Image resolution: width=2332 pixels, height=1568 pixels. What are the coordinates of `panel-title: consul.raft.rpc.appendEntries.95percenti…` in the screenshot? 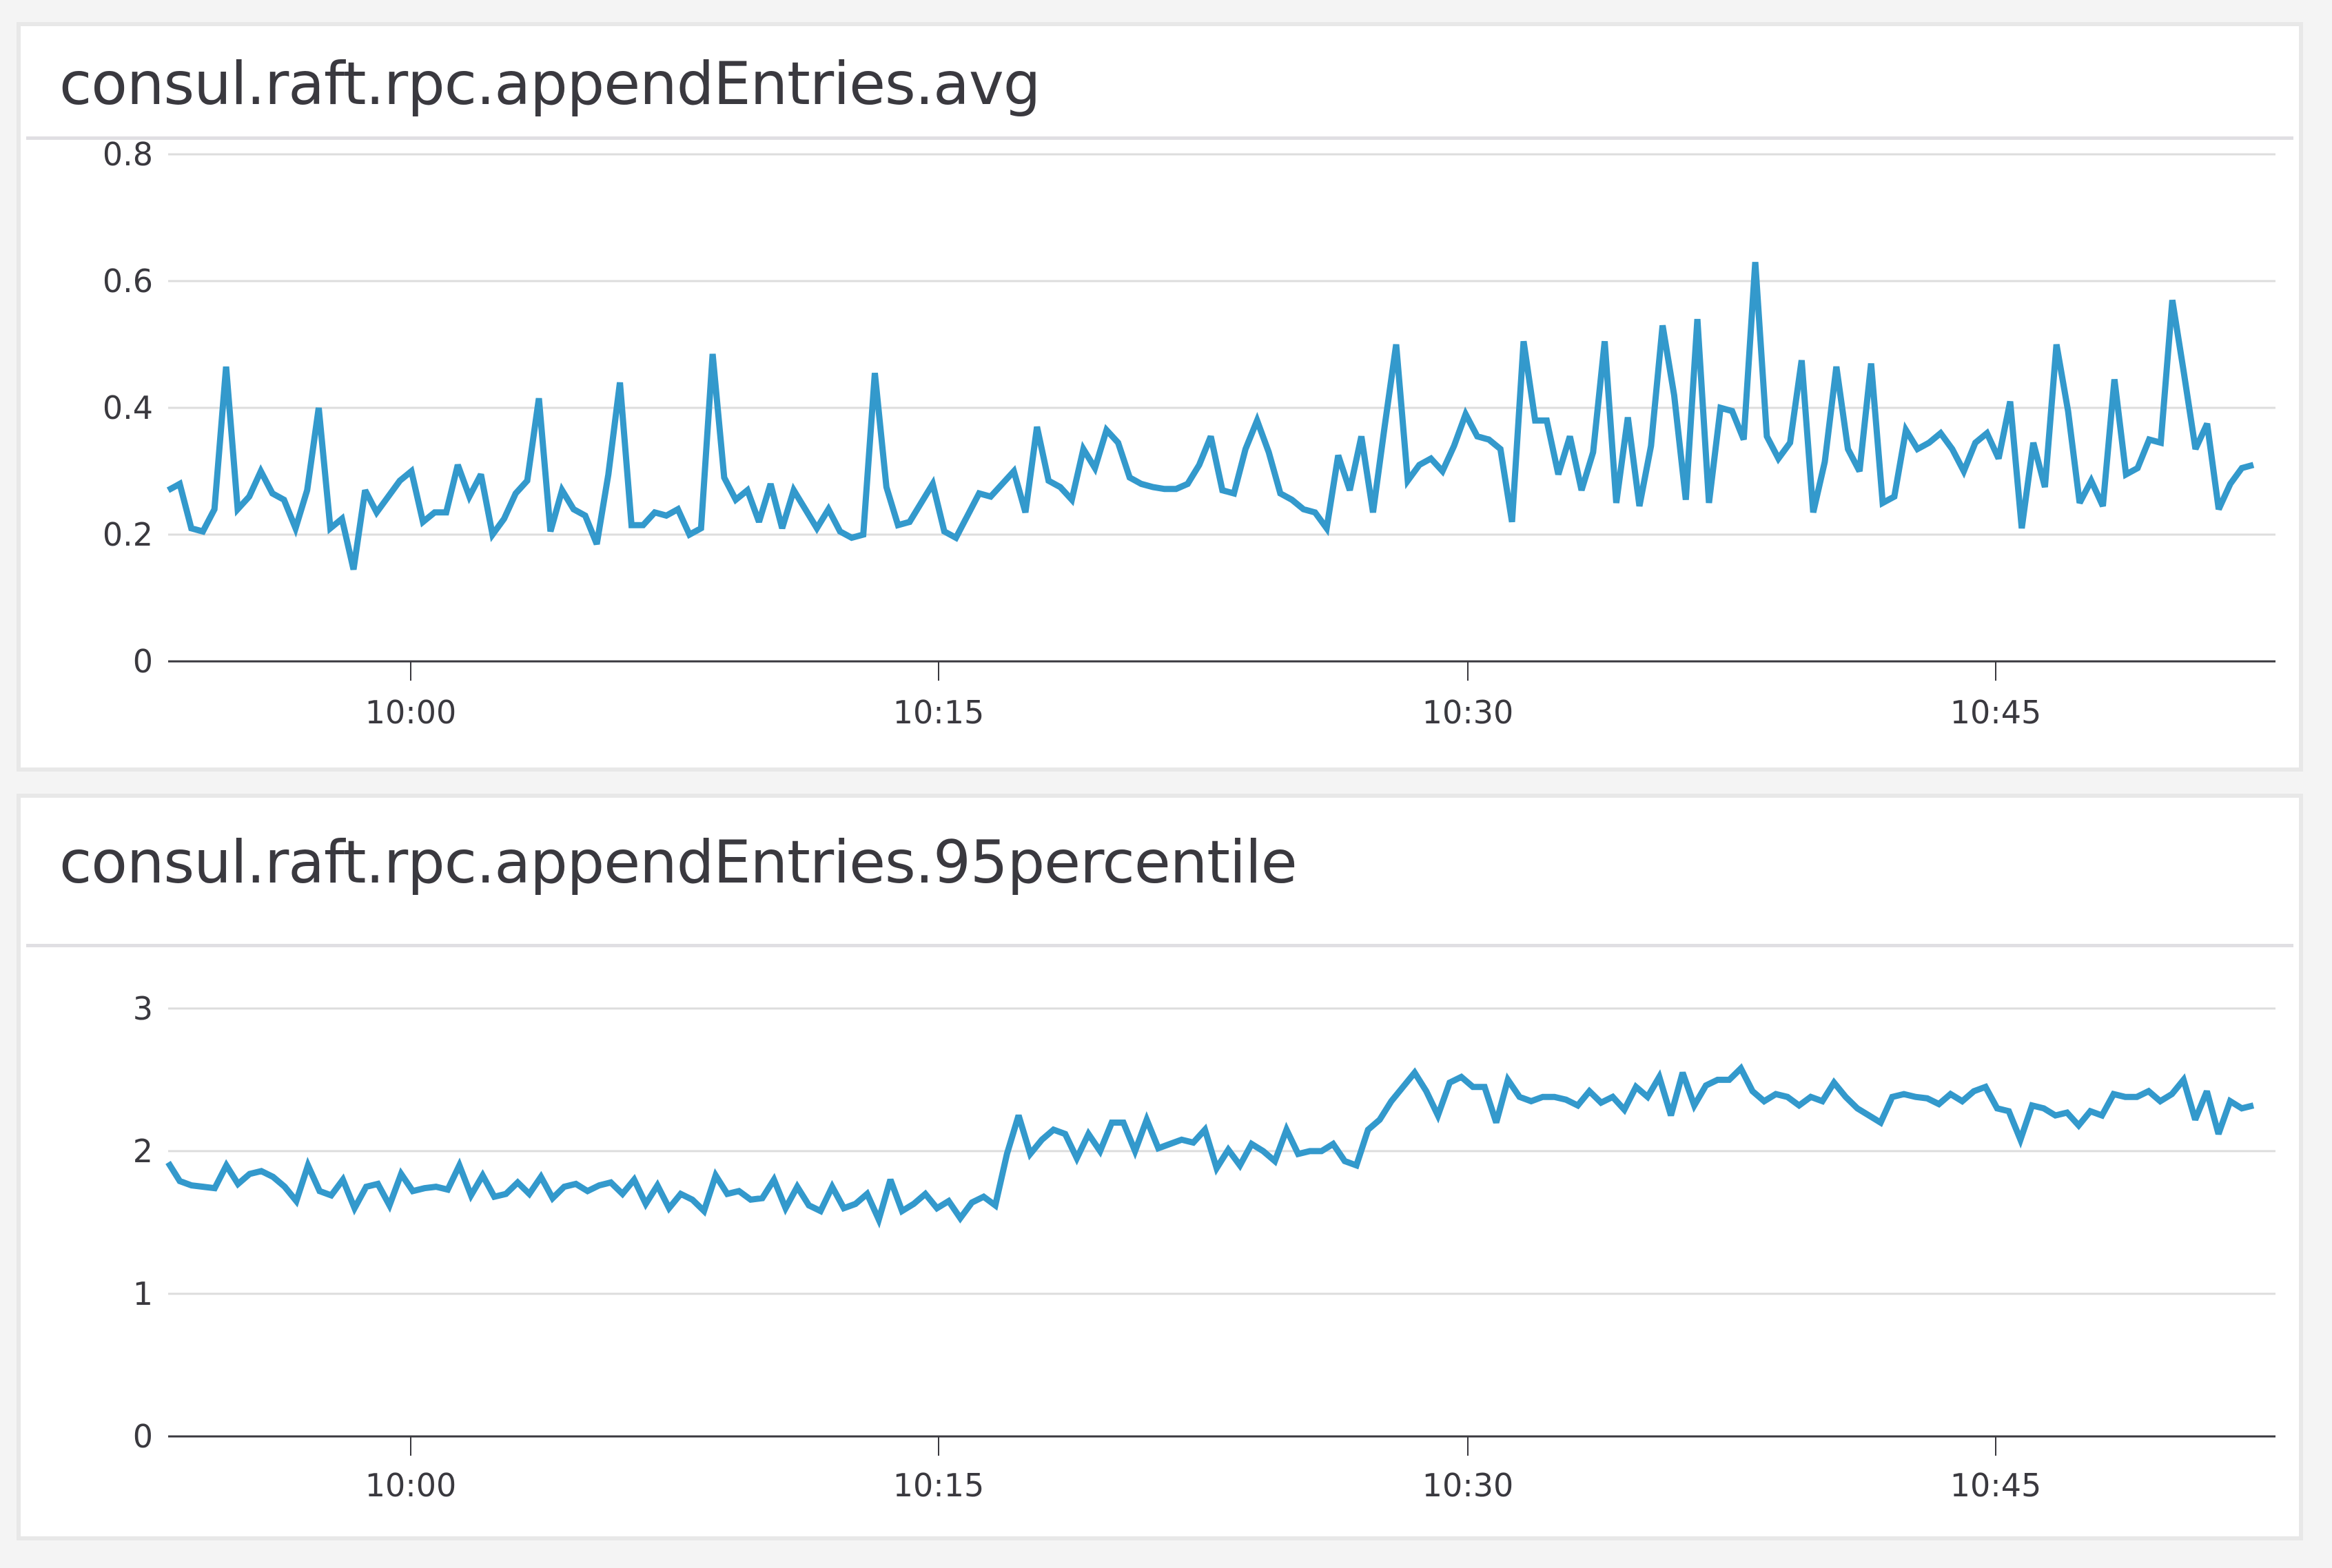 It's located at (678, 862).